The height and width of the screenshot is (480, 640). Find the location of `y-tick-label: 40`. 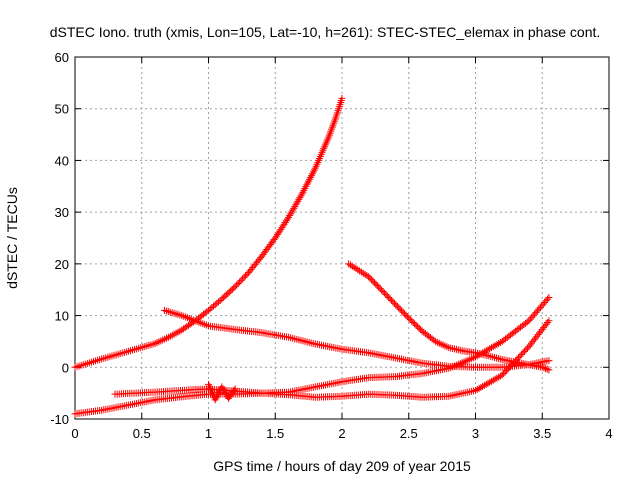

y-tick-label: 40 is located at coordinates (62, 160).